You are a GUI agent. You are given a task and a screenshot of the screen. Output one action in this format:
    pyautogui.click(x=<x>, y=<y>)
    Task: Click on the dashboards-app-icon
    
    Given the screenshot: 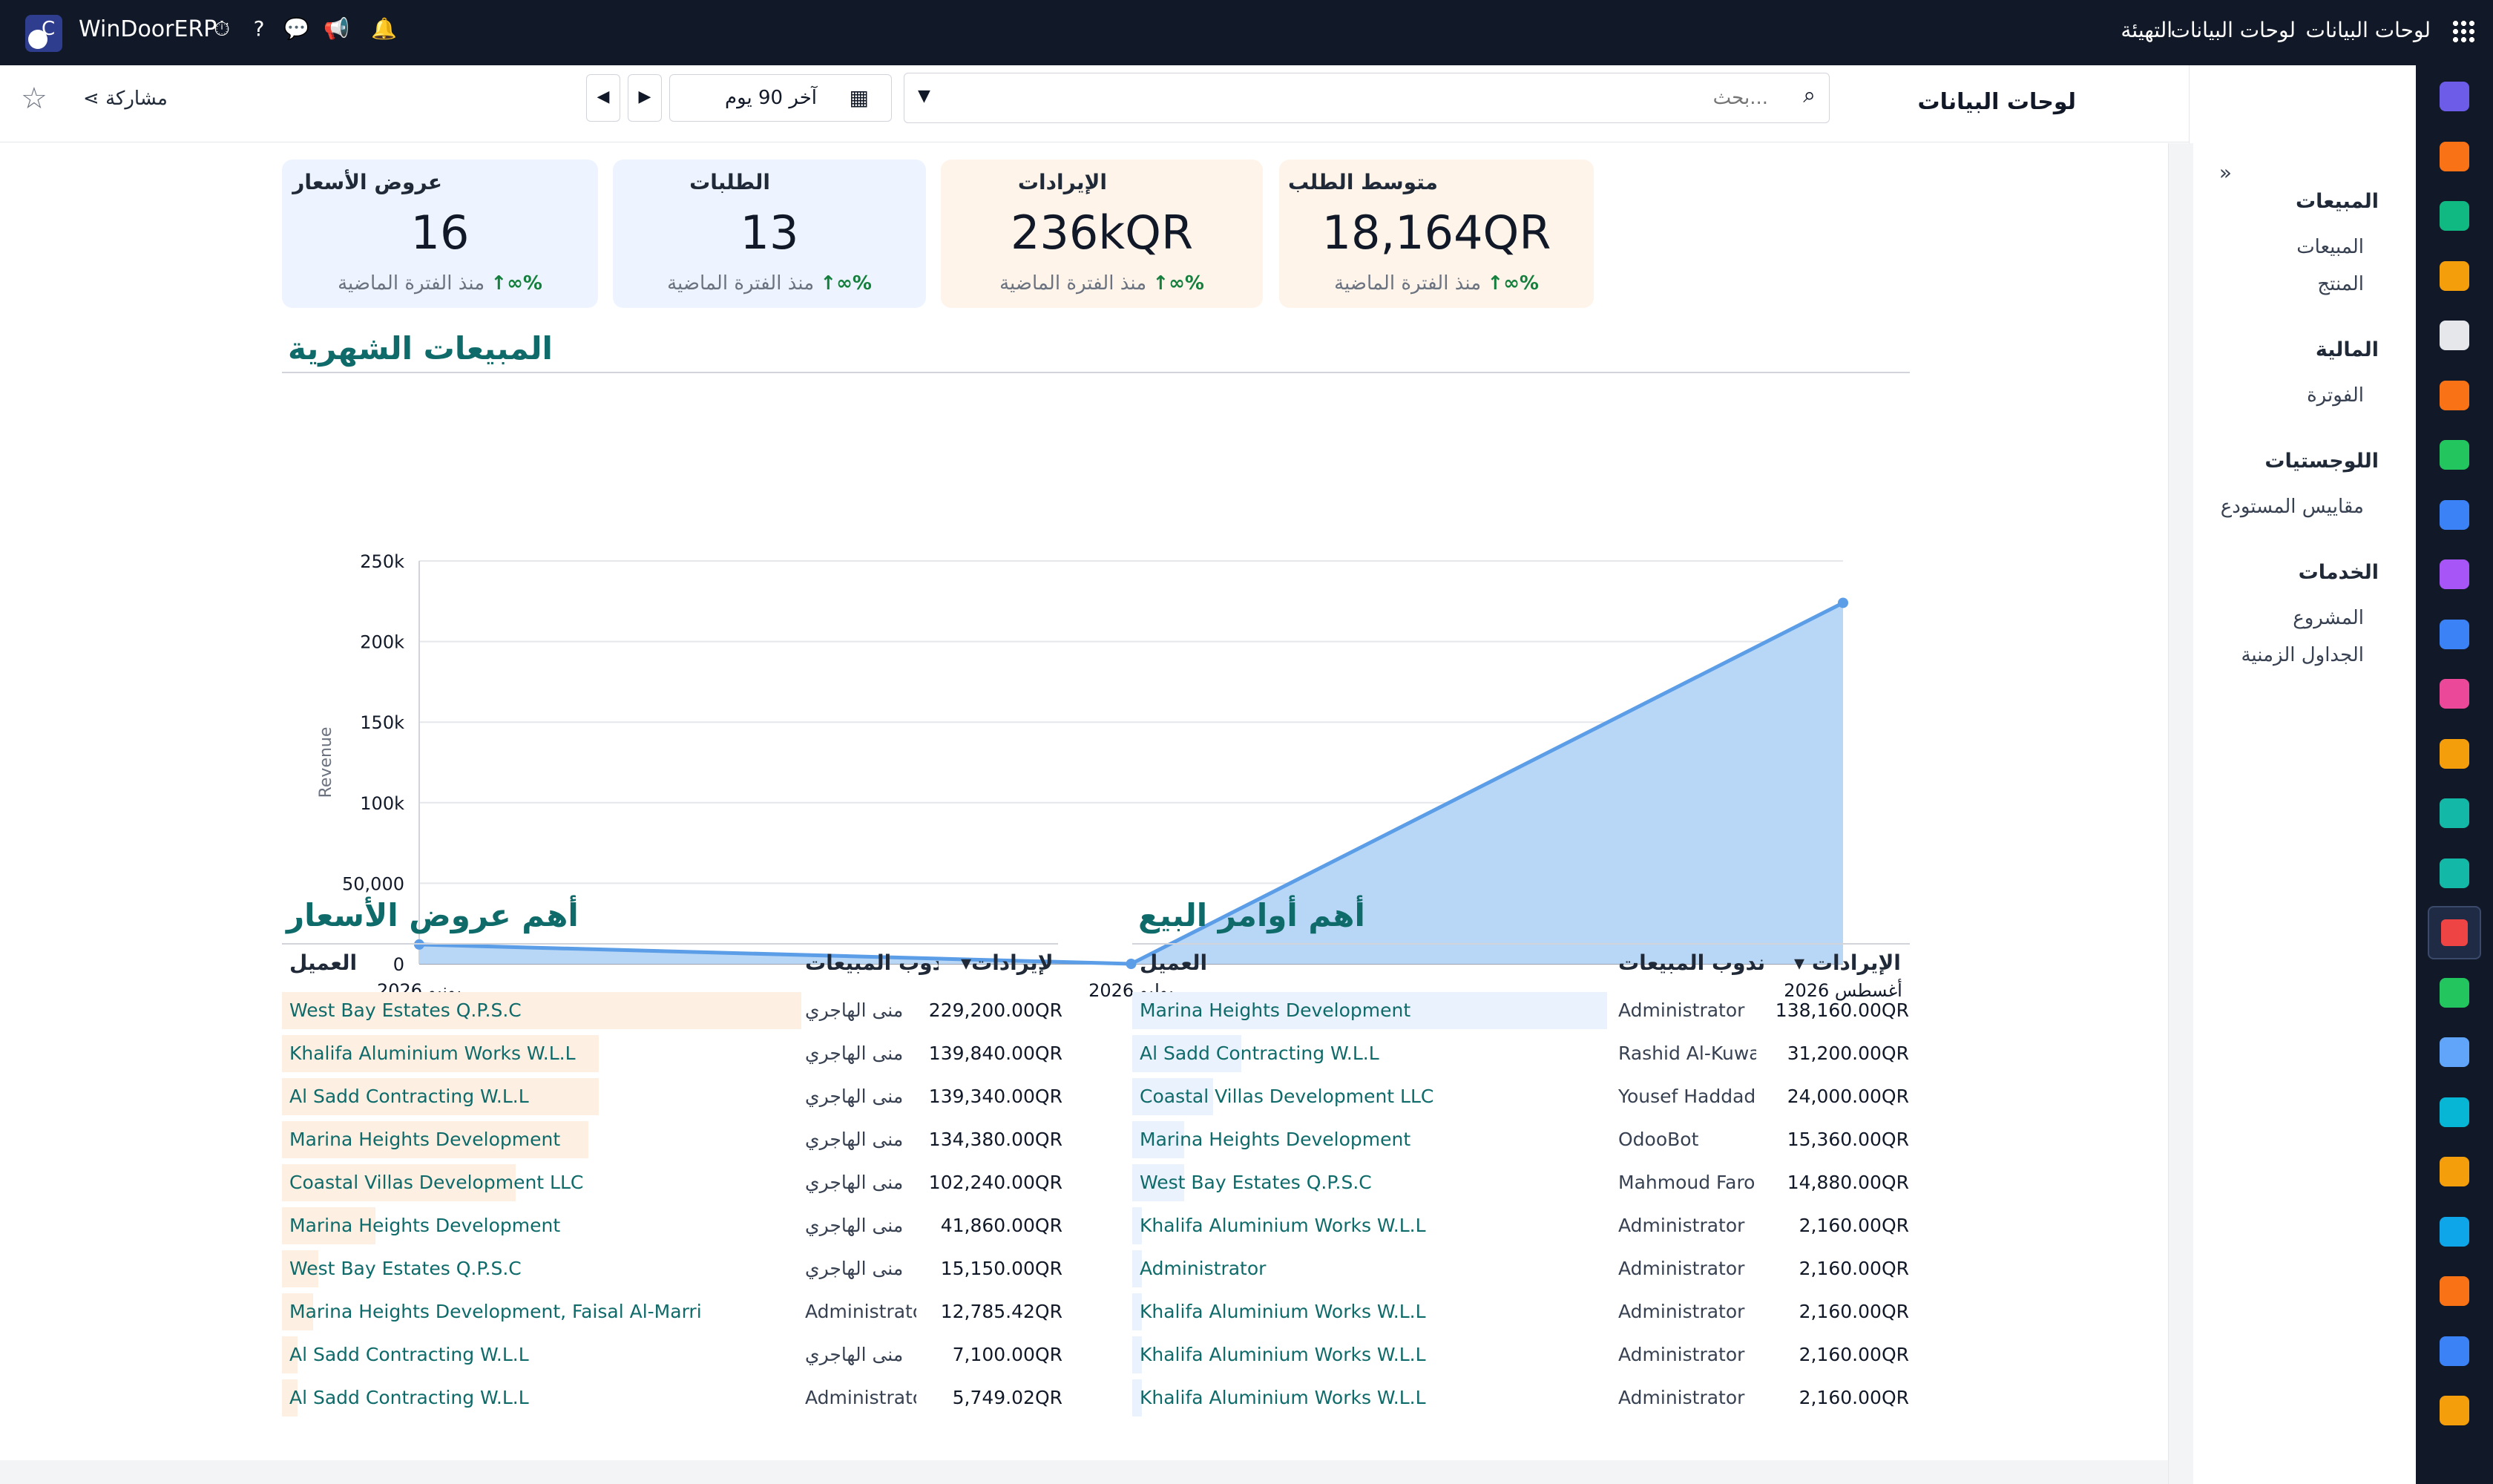 What is the action you would take?
    pyautogui.click(x=2454, y=932)
    